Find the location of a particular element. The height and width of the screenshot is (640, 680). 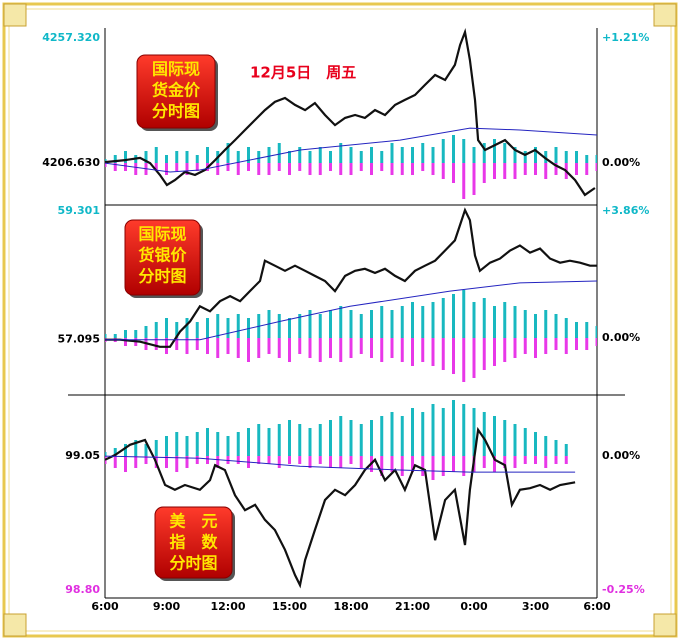

y-tick-label: 4206.630 is located at coordinates (71, 162).